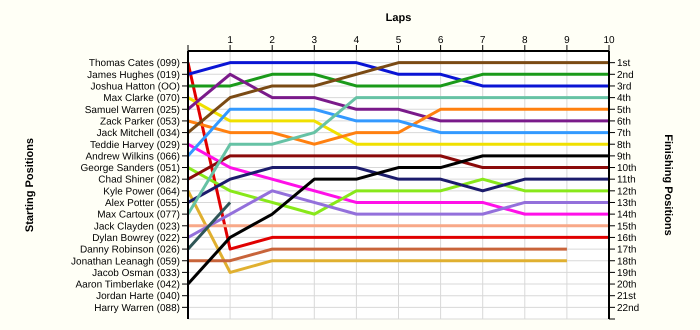 Image resolution: width=700 pixels, height=330 pixels. I want to click on y-tick-label: 4th, so click(624, 98).